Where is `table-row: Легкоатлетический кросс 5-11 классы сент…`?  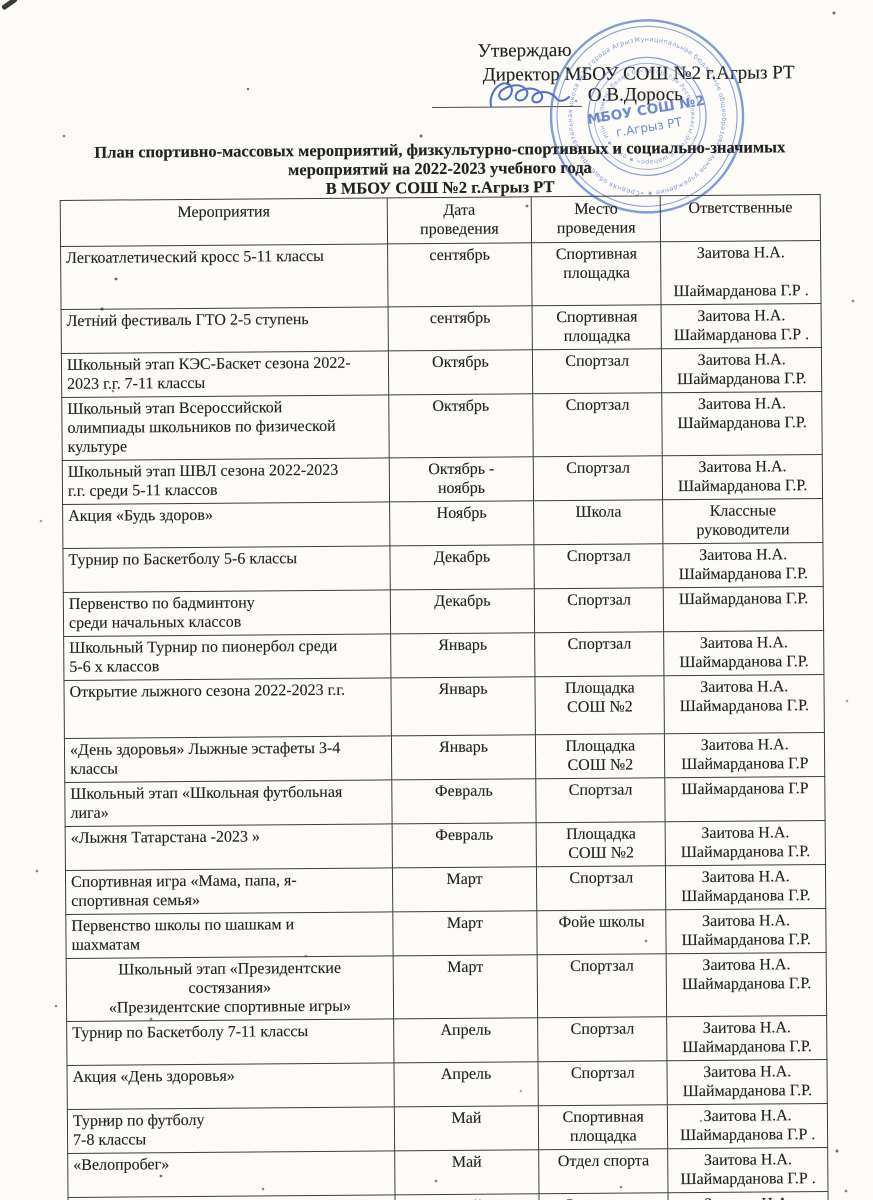 table-row: Легкоатлетический кросс 5-11 классы сент… is located at coordinates (441, 275).